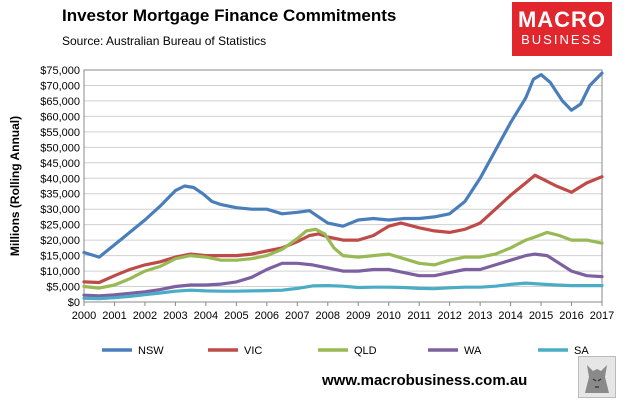 The height and width of the screenshot is (404, 629). Describe the element at coordinates (328, 316) in the screenshot. I see `x-tick-label: 2008` at that location.